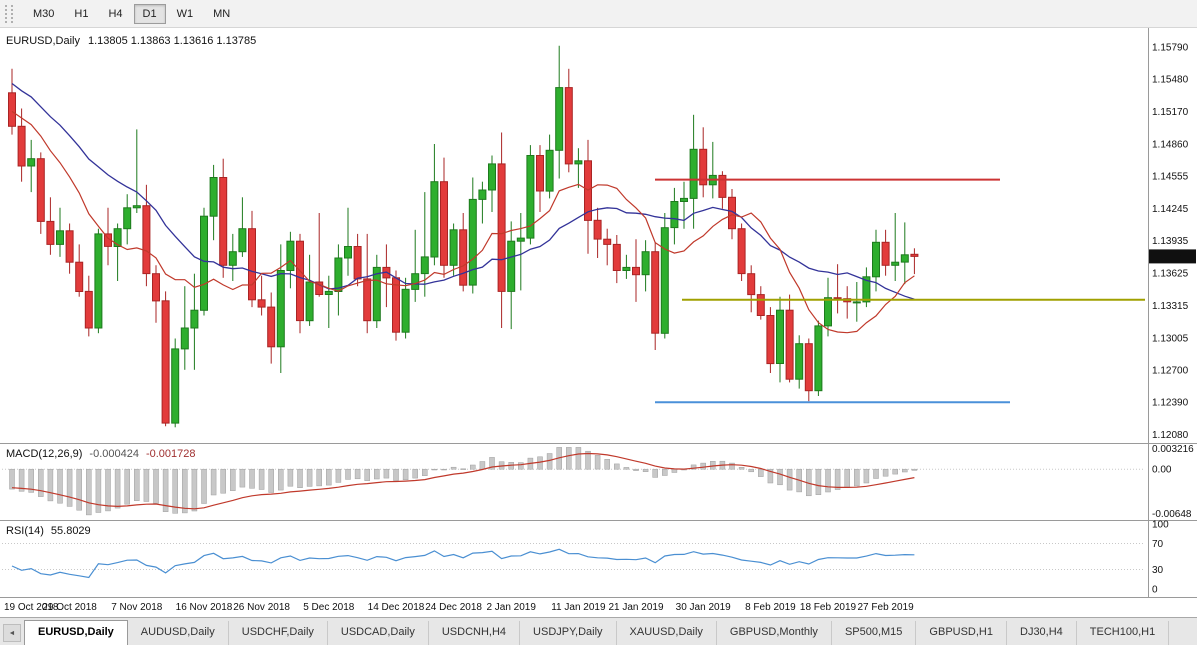 The image size is (1197, 645). I want to click on chart-tab-dj30-h4: DJ30,H4, so click(1042, 633).